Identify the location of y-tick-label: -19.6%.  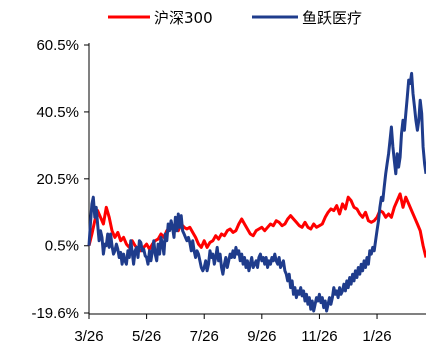
(55, 313).